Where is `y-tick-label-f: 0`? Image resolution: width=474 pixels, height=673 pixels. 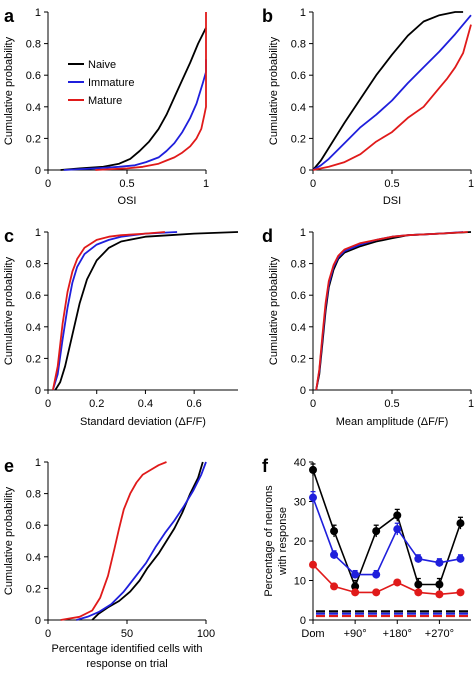 y-tick-label-f: 0 is located at coordinates (303, 621).